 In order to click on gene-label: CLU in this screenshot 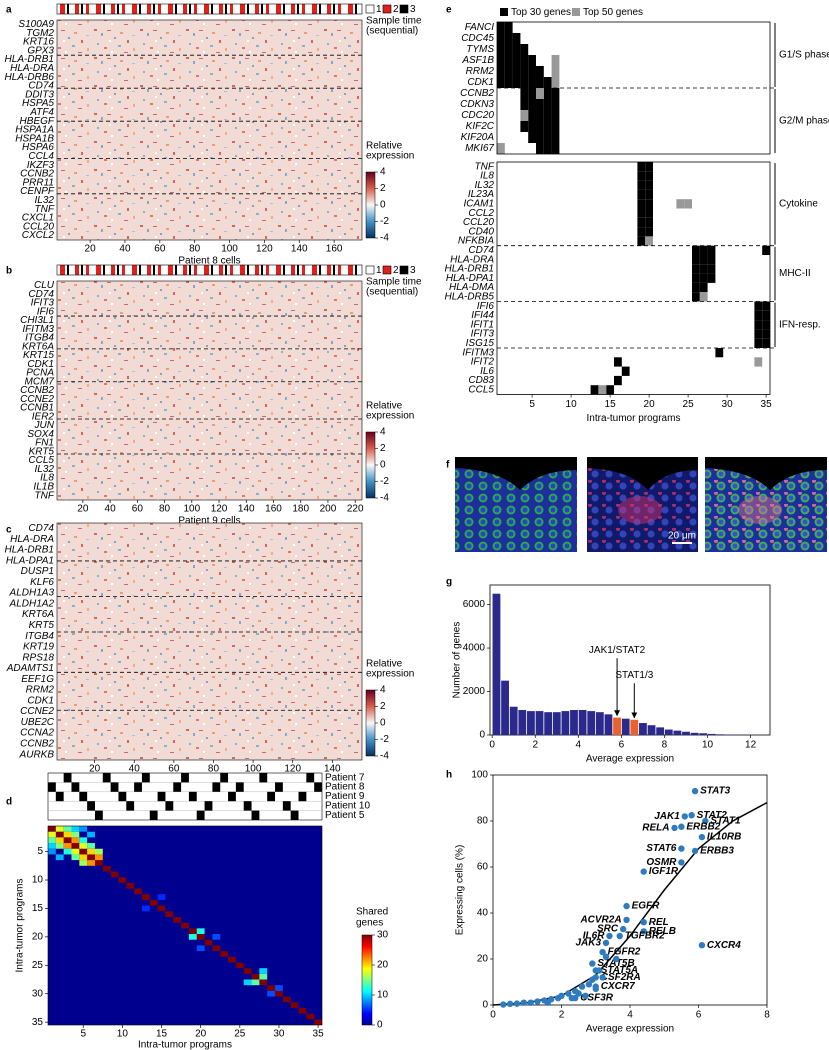, I will do `click(44, 285)`.